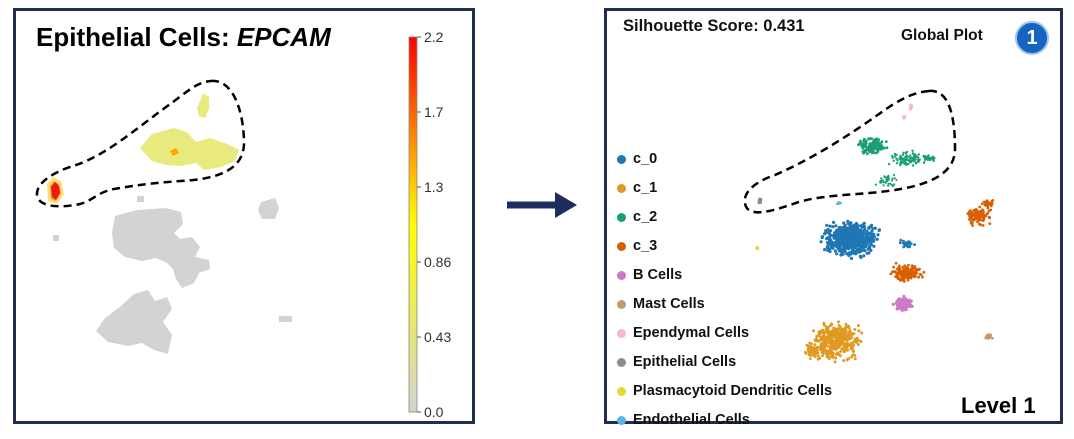 This screenshot has height=439, width=1074. What do you see at coordinates (143, 148) in the screenshot?
I see `high-expression-regions` at bounding box center [143, 148].